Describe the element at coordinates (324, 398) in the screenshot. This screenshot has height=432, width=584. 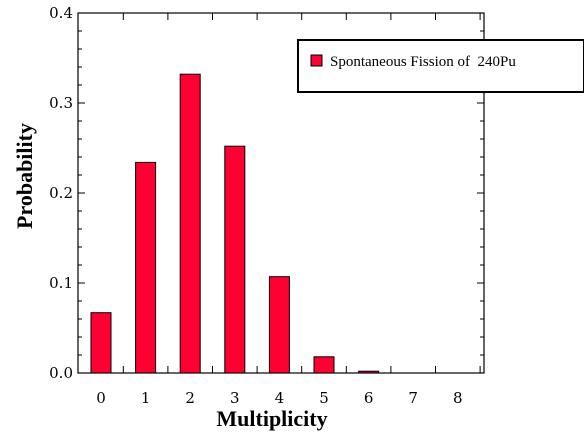
I see `x-tick-label: 5` at that location.